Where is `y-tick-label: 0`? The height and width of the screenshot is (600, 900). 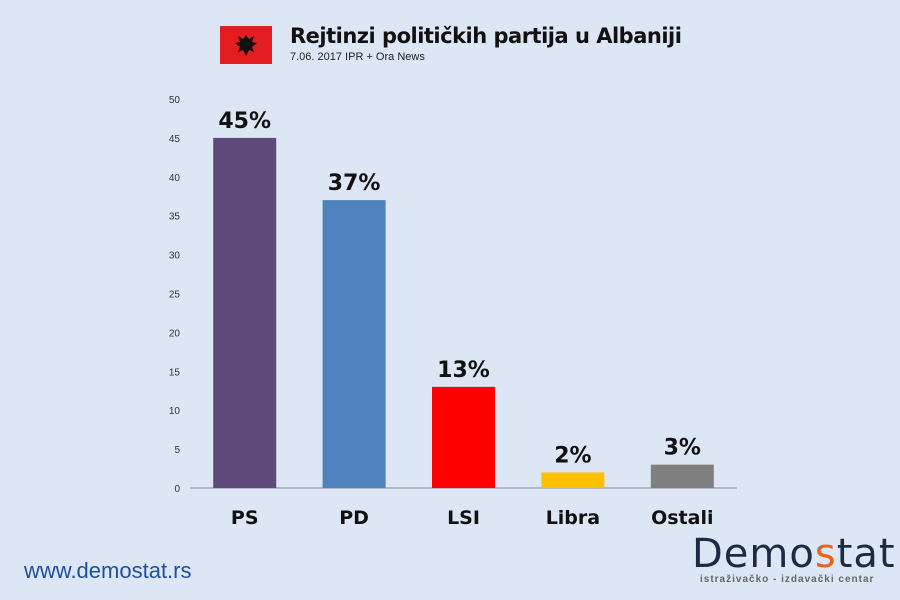 y-tick-label: 0 is located at coordinates (177, 489).